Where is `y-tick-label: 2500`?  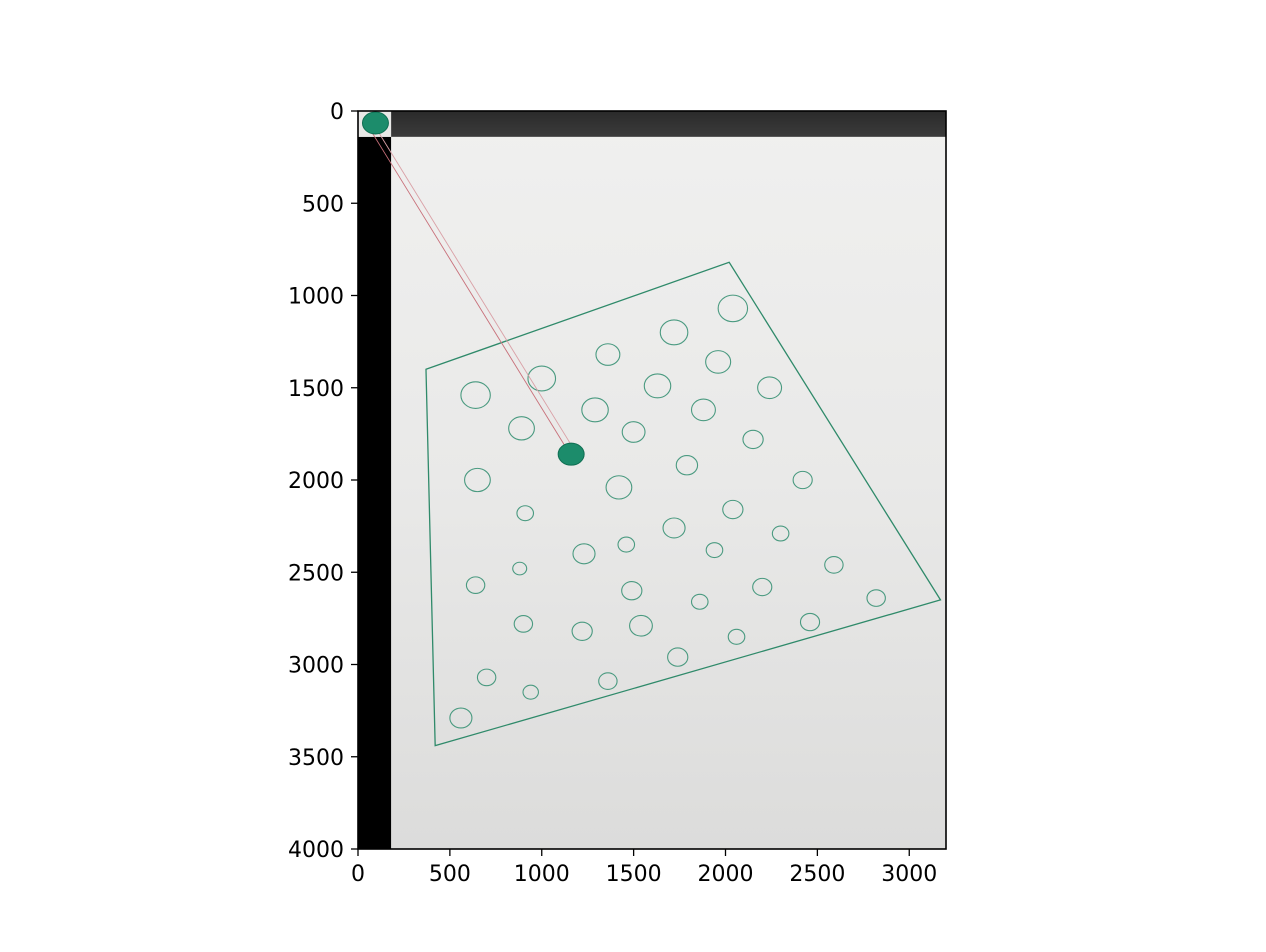
y-tick-label: 2500 is located at coordinates (316, 573).